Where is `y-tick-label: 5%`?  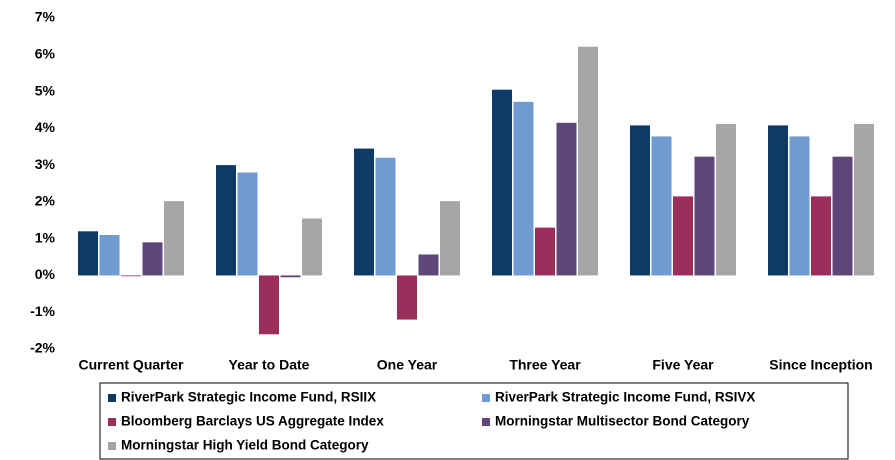
y-tick-label: 5% is located at coordinates (45, 90).